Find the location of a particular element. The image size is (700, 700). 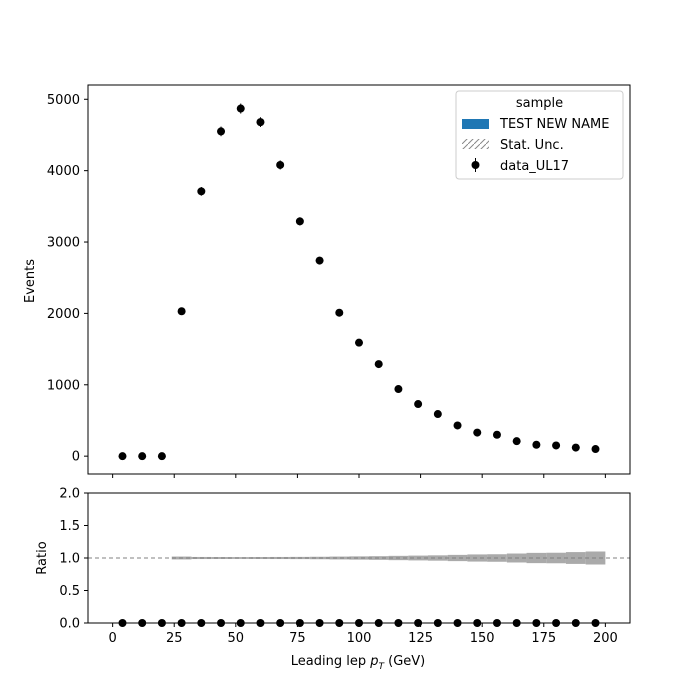

main-y-tick-label: 4000 is located at coordinates (63, 171).